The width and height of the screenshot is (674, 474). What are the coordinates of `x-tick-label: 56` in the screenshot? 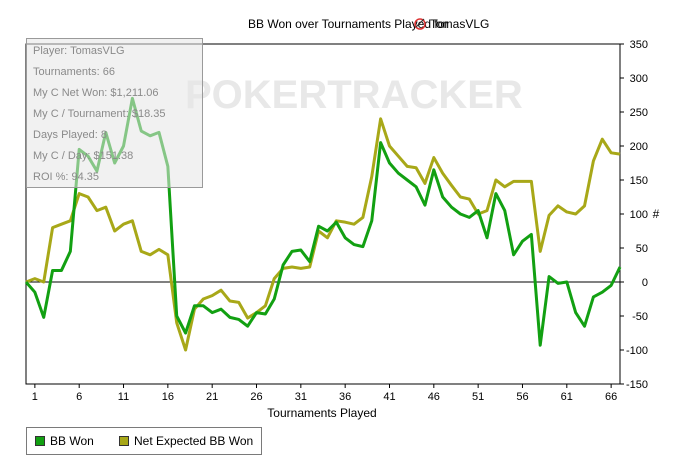 It's located at (522, 397).